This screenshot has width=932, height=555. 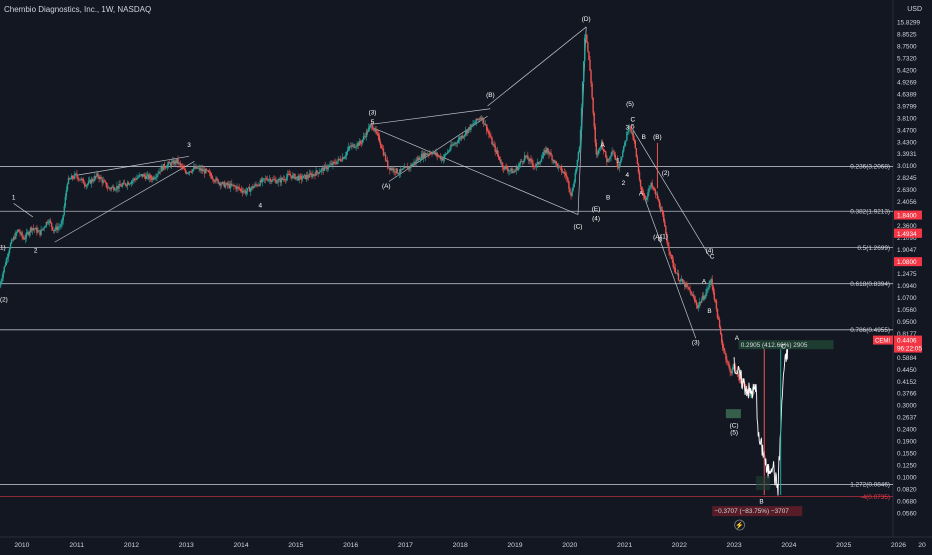 I want to click on lightning-icon-glyph: ⚡, so click(x=739, y=525).